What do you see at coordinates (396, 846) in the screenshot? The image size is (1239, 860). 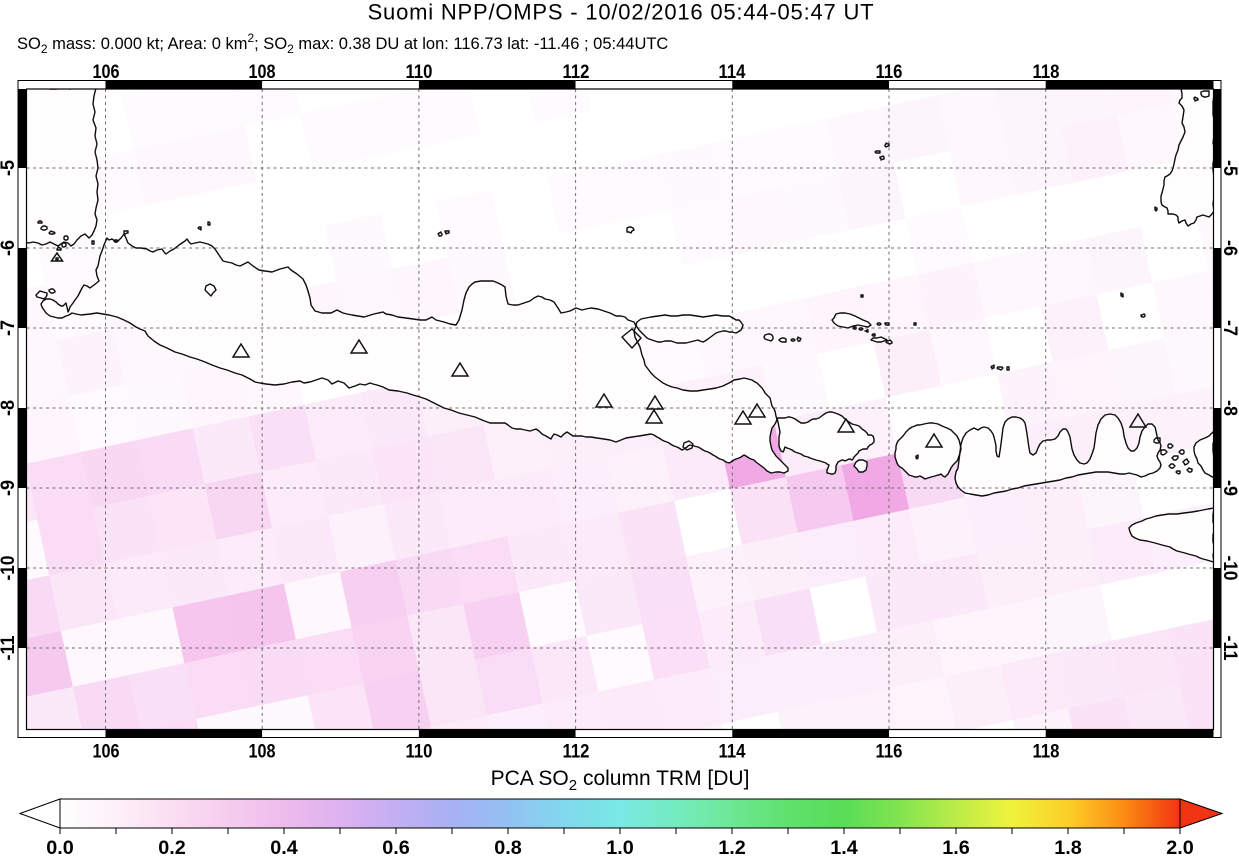 I see `svg-text: 0.6` at bounding box center [396, 846].